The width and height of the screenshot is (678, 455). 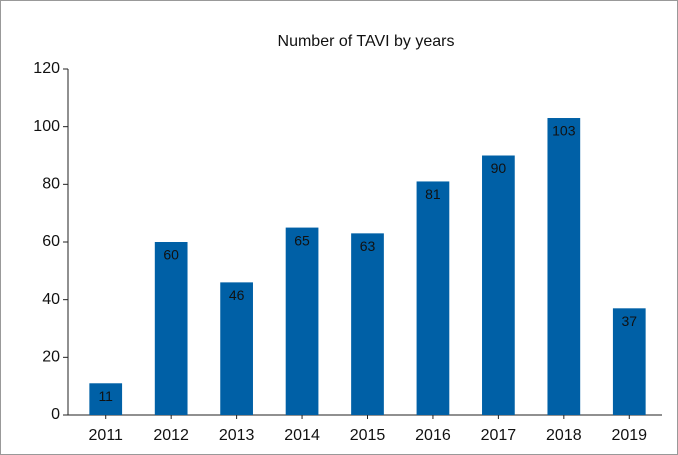 What do you see at coordinates (629, 435) in the screenshot?
I see `x-tick-label: 2019` at bounding box center [629, 435].